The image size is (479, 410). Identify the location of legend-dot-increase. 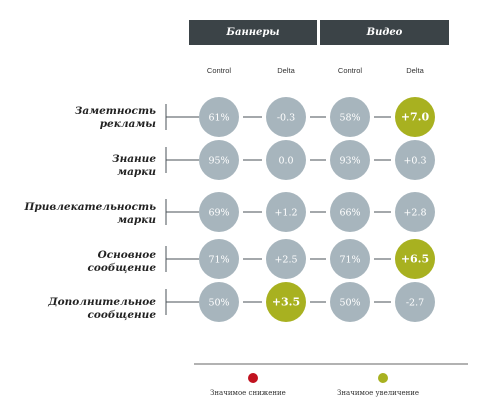
(383, 378).